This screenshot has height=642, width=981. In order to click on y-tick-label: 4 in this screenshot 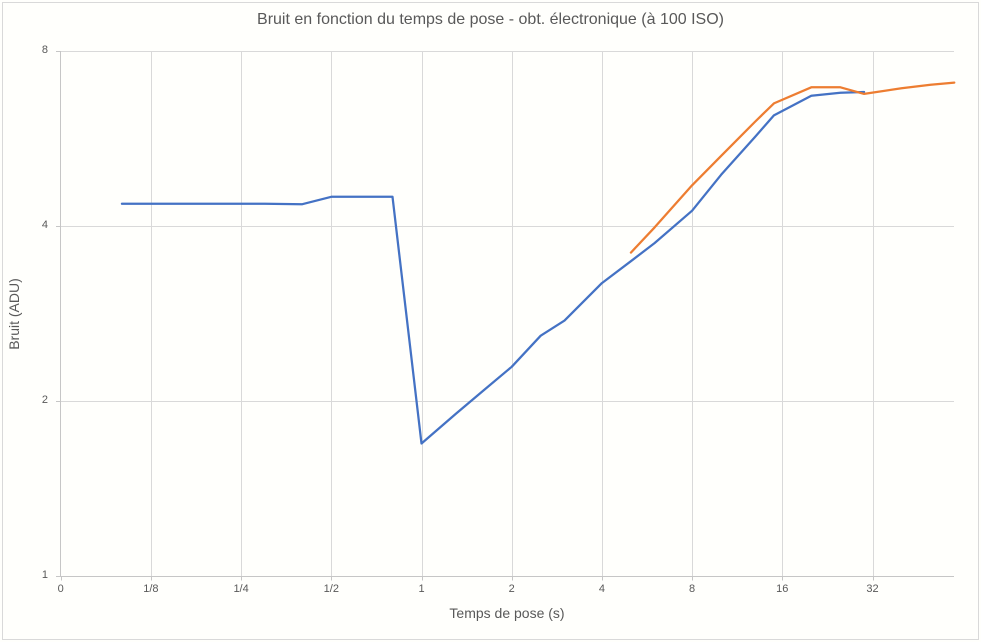, I will do `click(44, 225)`.